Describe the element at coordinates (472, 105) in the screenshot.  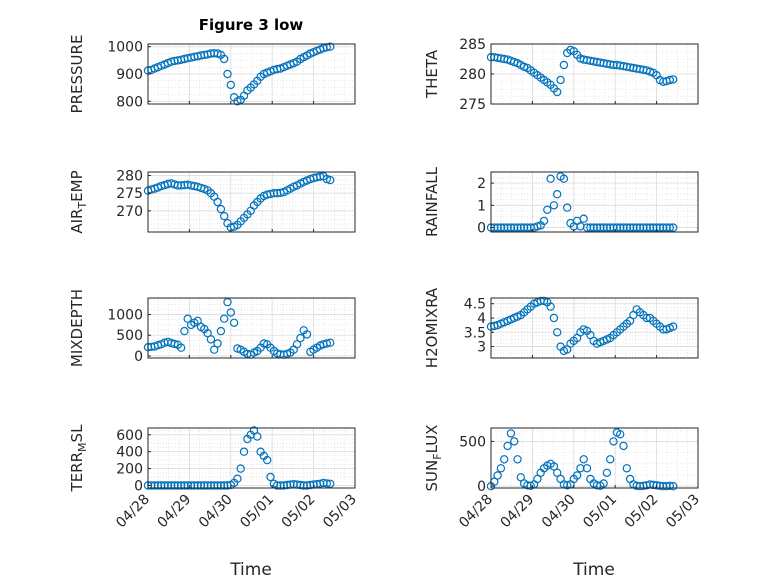
I see `y-tick-label: 275` at that location.